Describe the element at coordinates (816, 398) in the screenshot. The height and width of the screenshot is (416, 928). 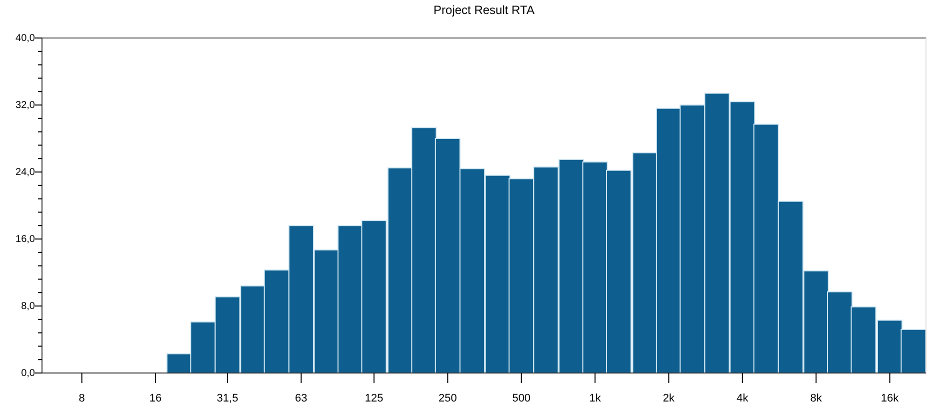
I see `x-tick-label: 8k` at that location.